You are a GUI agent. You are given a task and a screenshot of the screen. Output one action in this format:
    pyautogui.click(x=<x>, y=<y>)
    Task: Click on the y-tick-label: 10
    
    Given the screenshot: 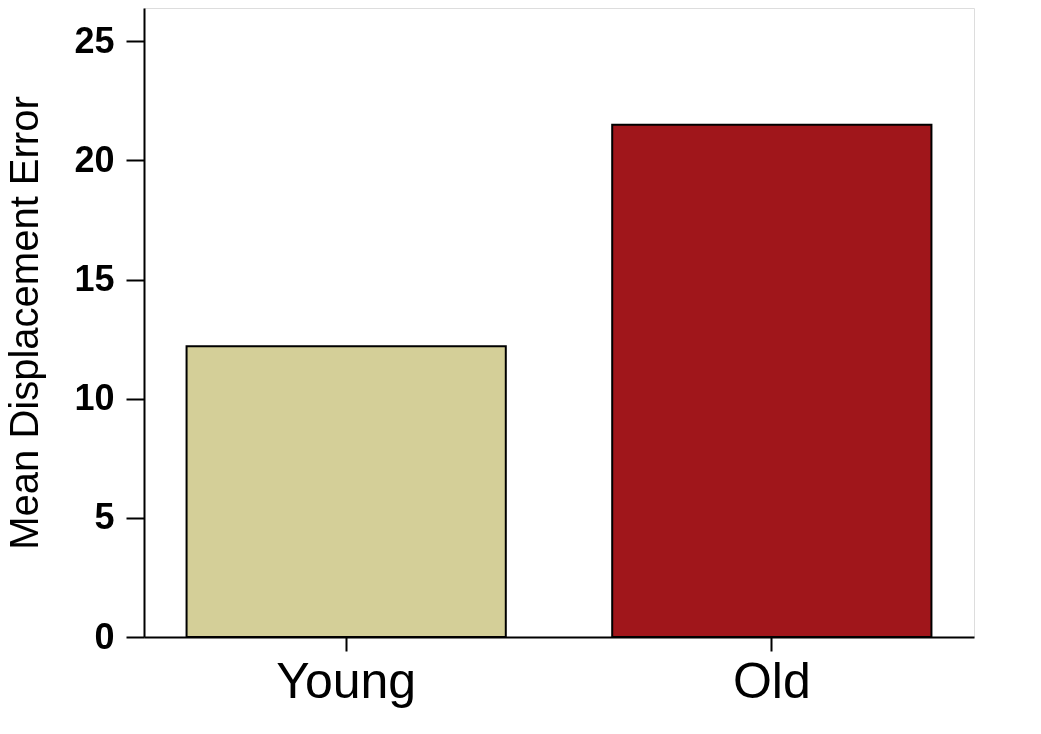 What is the action you would take?
    pyautogui.click(x=94, y=398)
    